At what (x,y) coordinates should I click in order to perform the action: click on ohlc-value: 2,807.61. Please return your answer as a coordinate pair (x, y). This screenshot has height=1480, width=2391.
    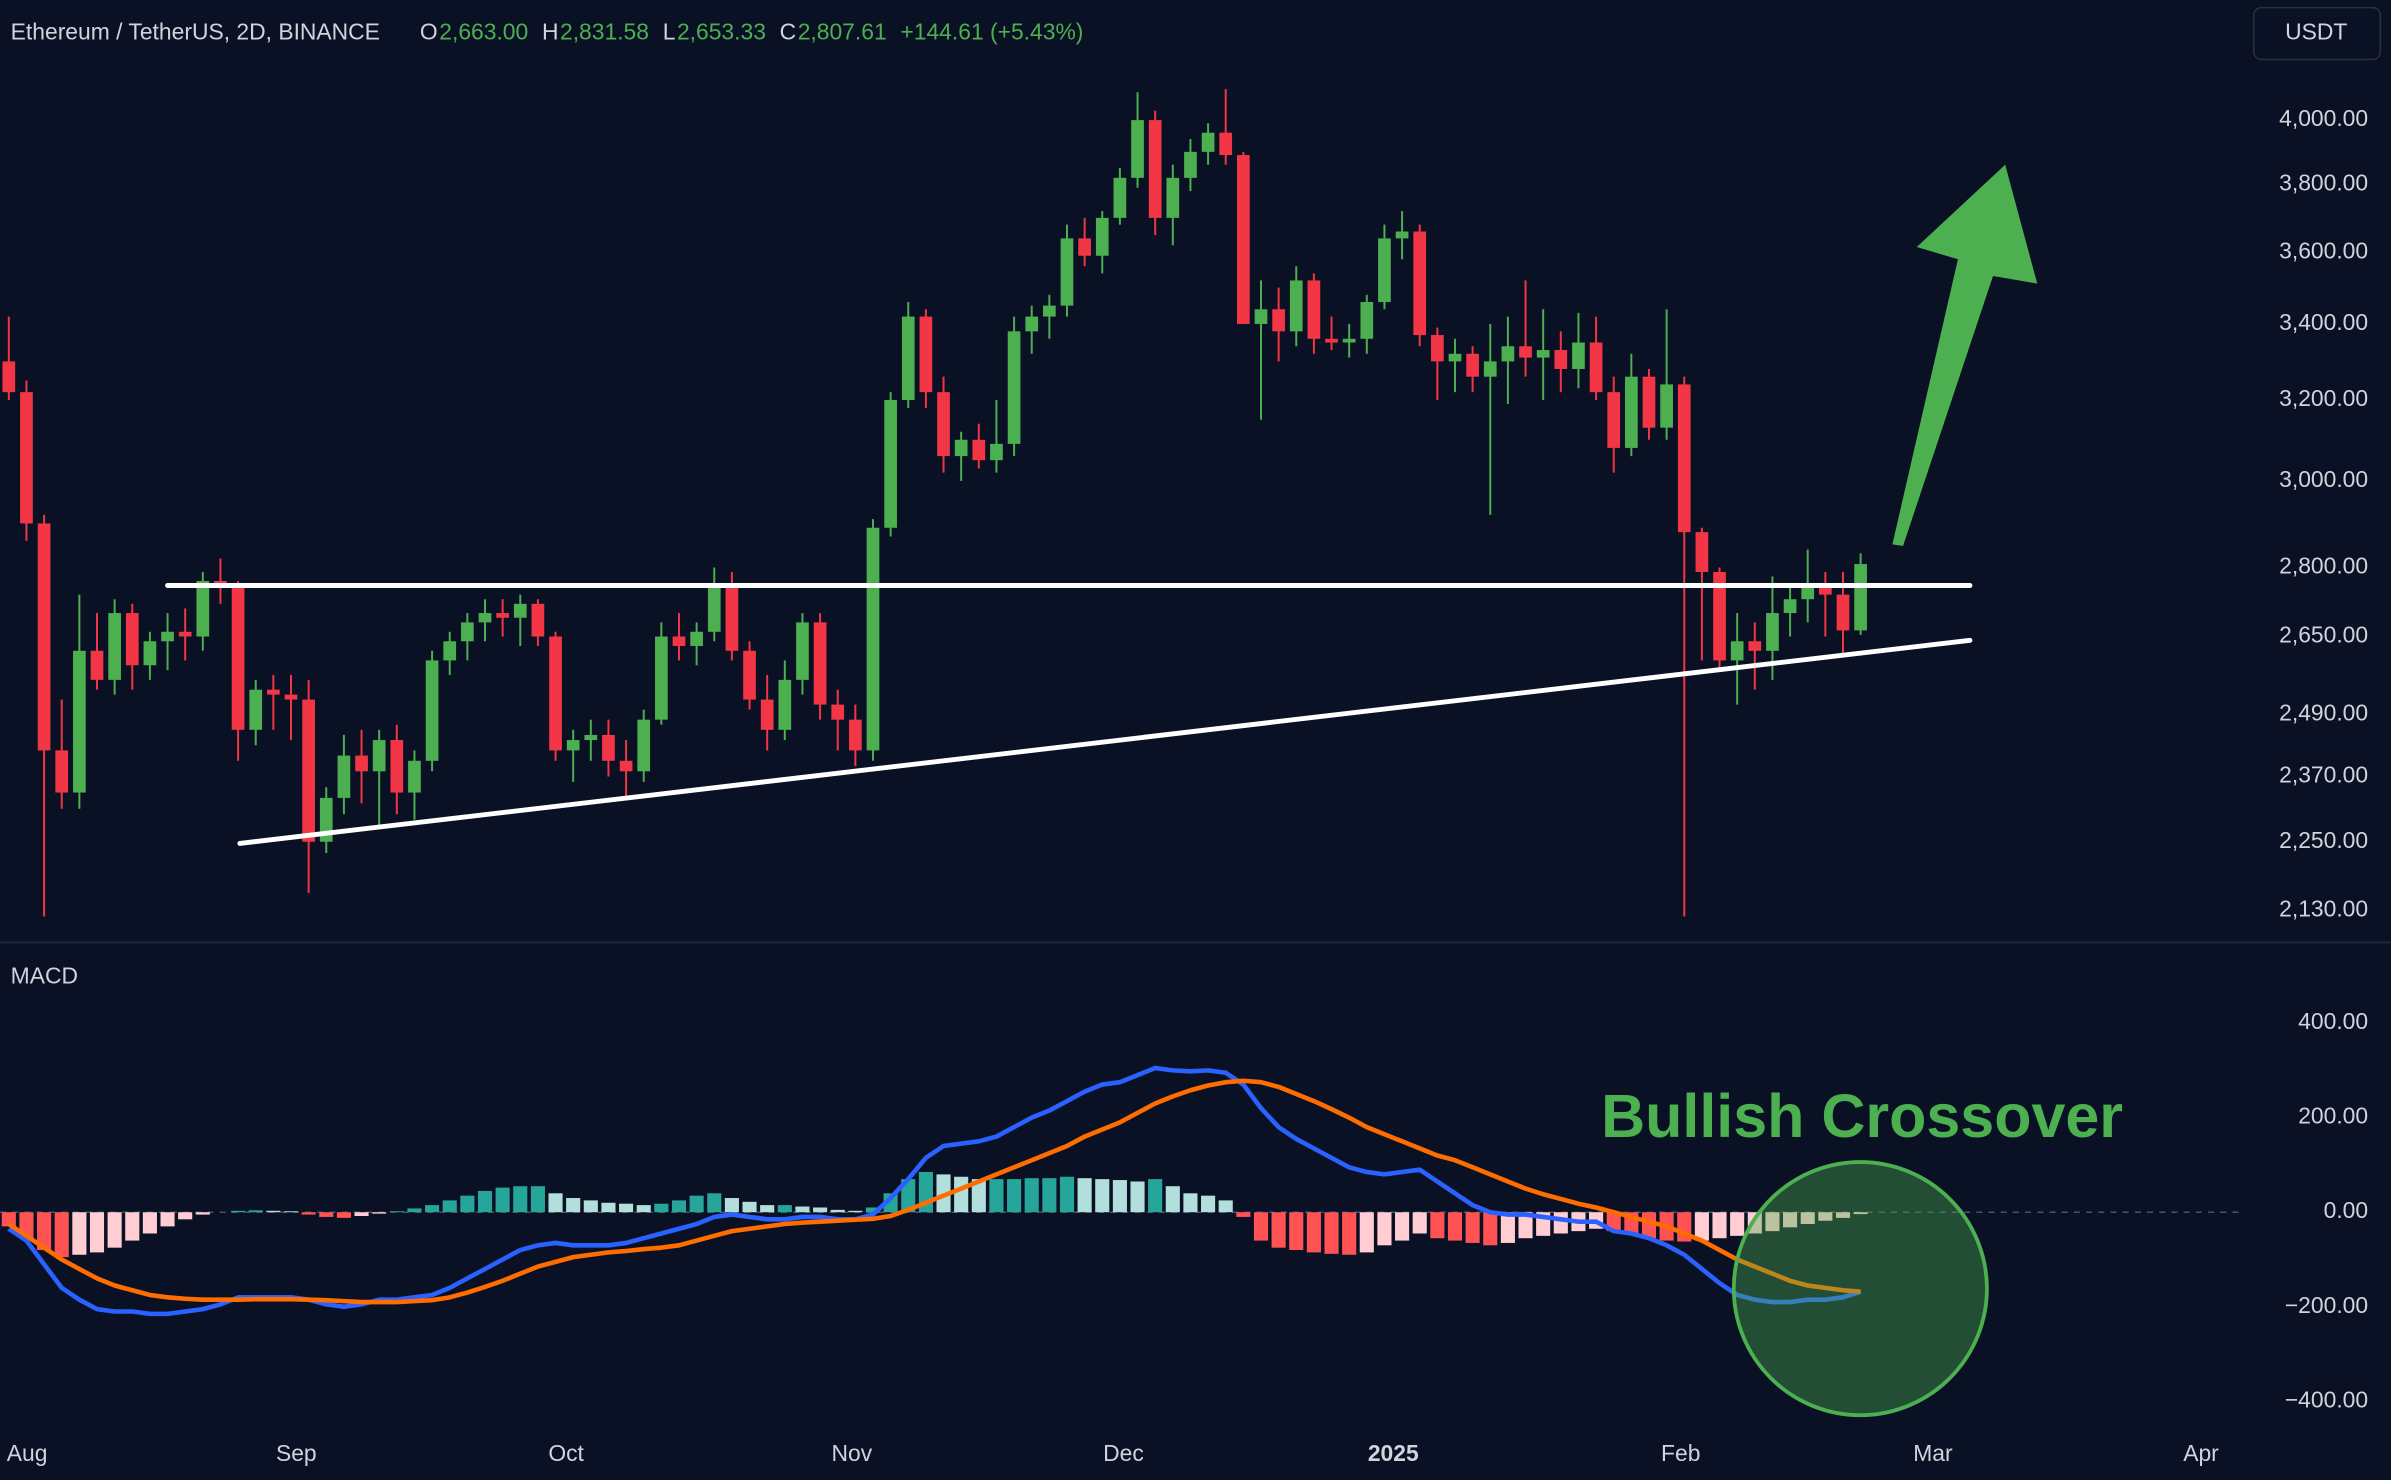
    Looking at the image, I should click on (842, 32).